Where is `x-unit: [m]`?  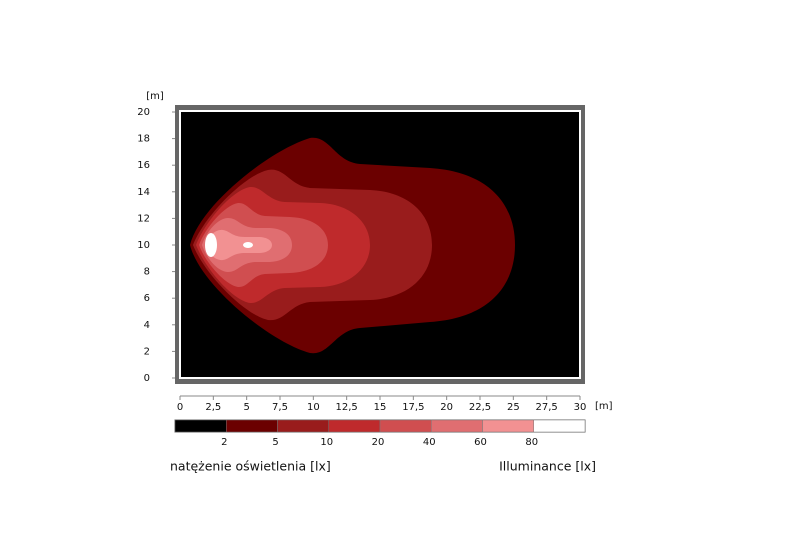 x-unit: [m] is located at coordinates (604, 406).